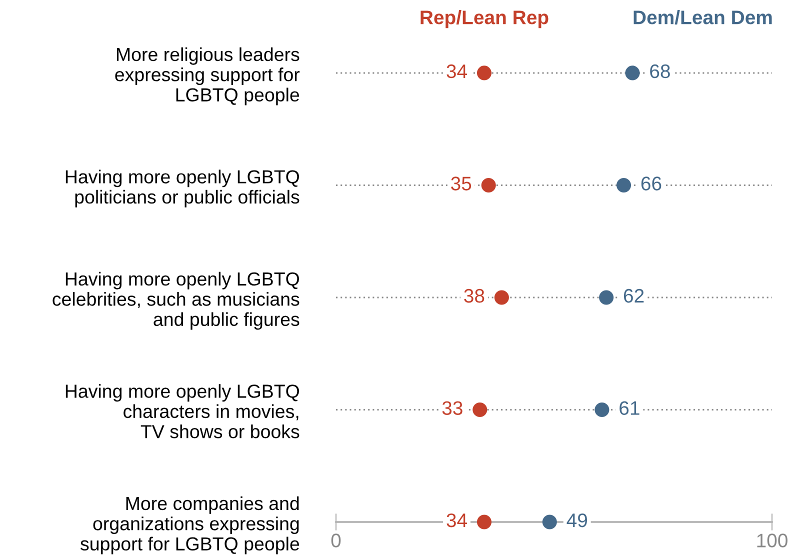 Image resolution: width=799 pixels, height=558 pixels. I want to click on data-label: 38, so click(474, 295).